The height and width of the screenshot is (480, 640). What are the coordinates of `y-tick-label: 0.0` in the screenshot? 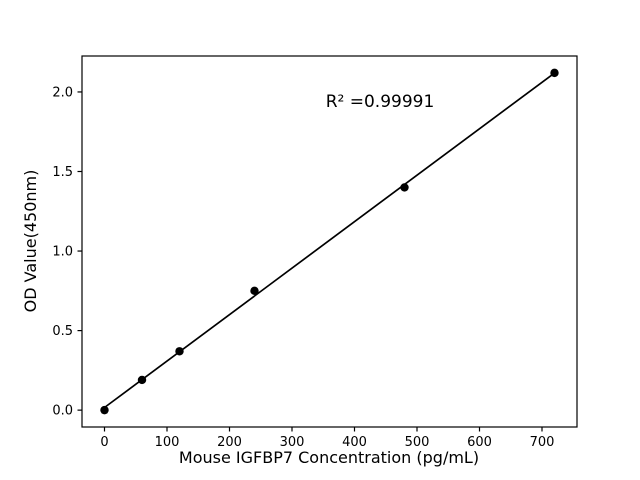 It's located at (62, 411).